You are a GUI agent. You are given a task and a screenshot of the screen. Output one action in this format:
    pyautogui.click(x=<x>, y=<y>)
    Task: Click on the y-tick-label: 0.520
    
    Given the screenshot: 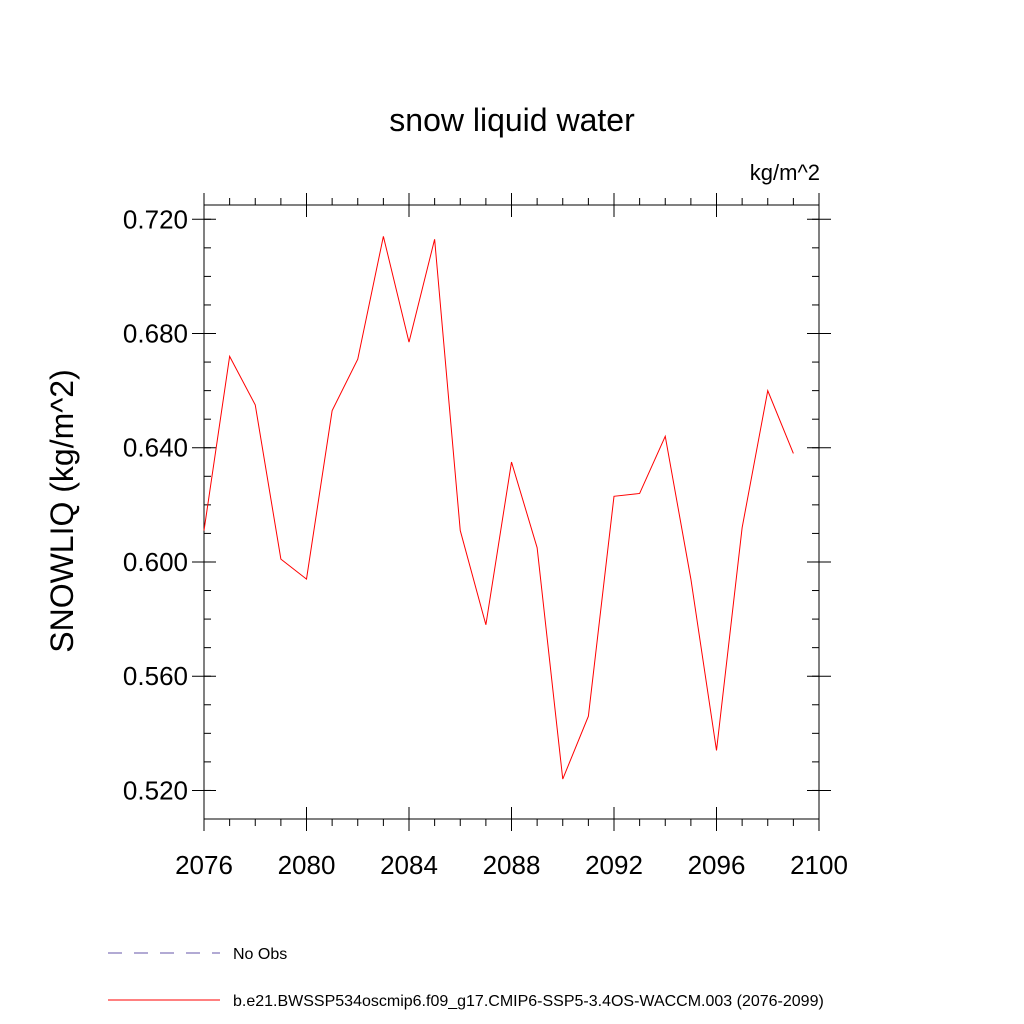 What is the action you would take?
    pyautogui.click(x=155, y=790)
    